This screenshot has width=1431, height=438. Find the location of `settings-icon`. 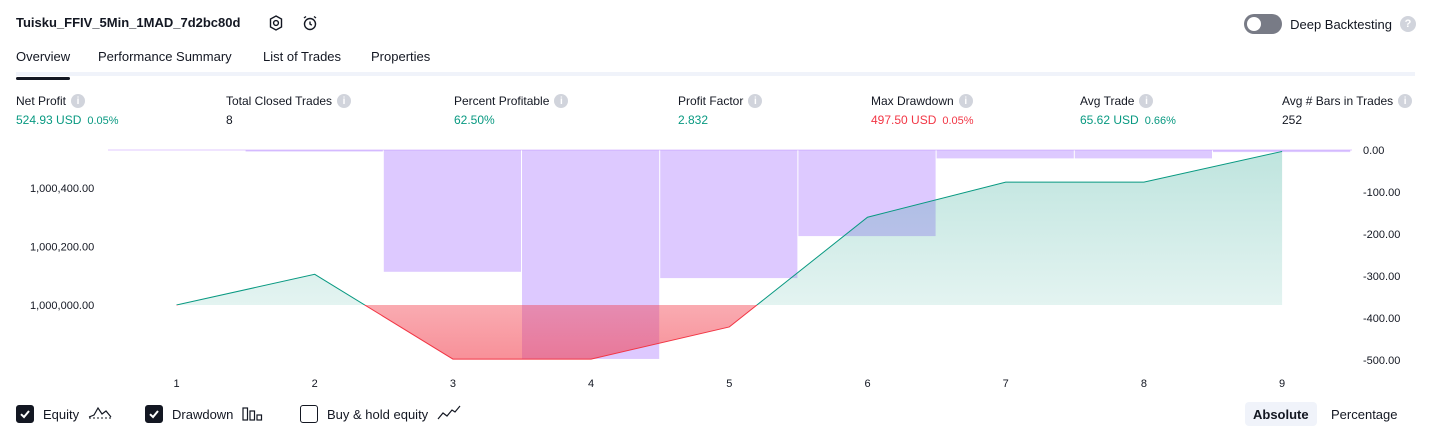

settings-icon is located at coordinates (276, 23).